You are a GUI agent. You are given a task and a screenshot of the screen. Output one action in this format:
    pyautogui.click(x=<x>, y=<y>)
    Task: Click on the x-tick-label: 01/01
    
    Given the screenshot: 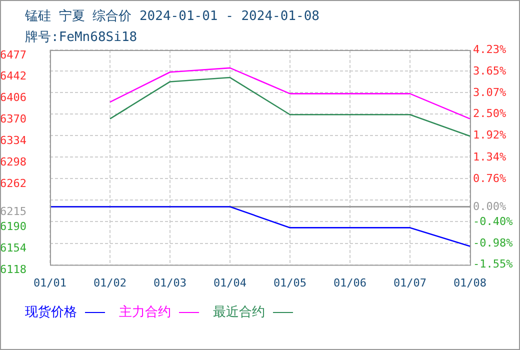 What is the action you would take?
    pyautogui.click(x=50, y=283)
    